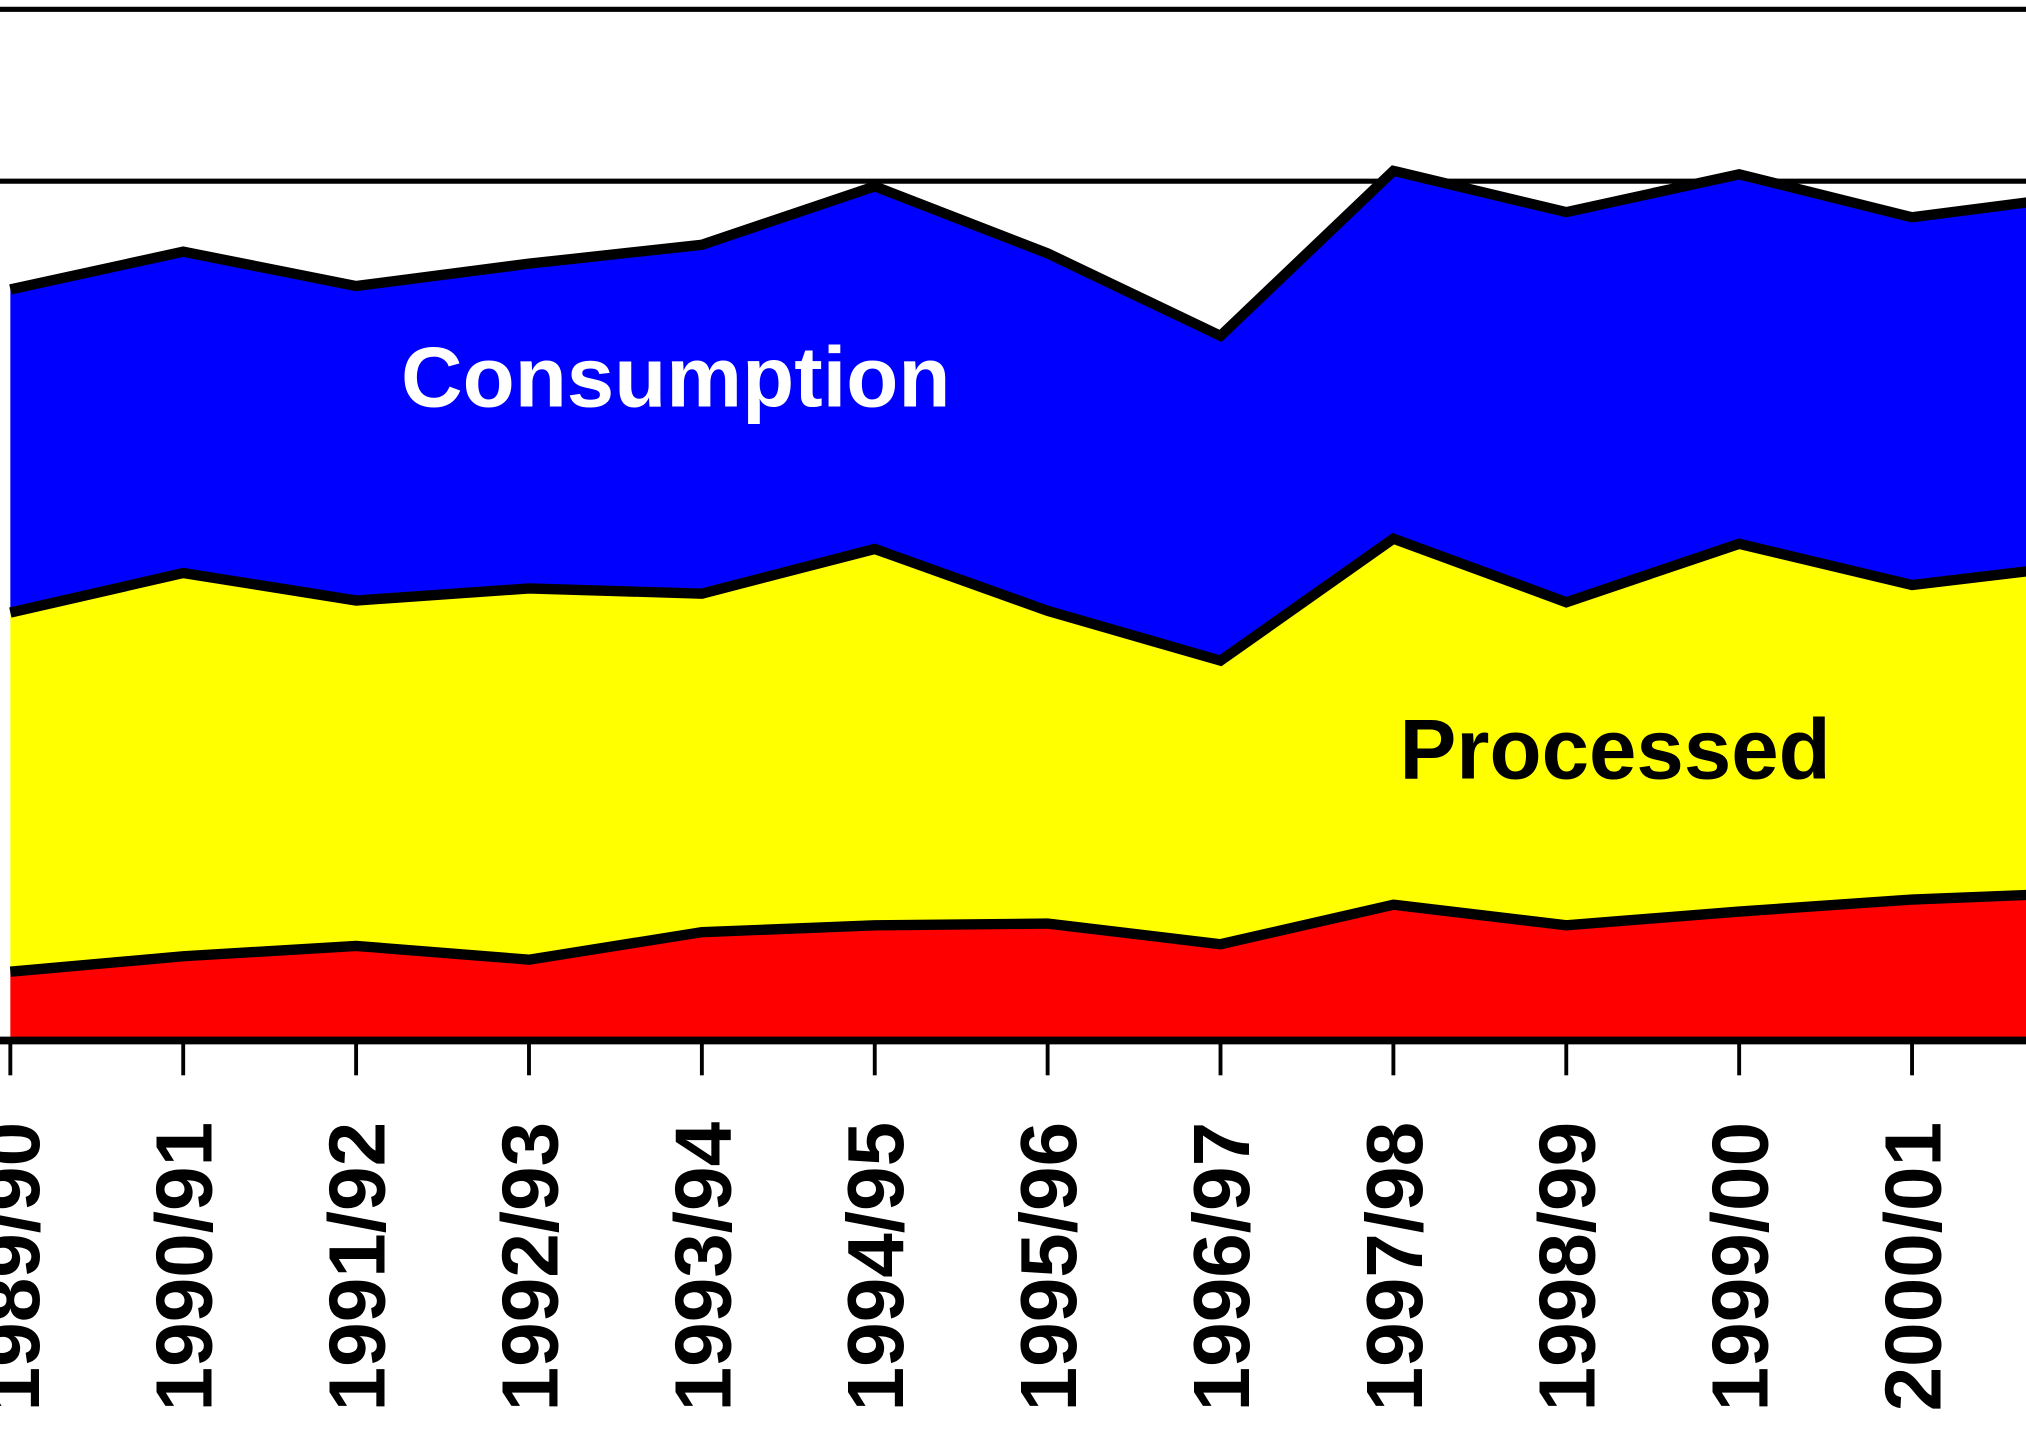 The width and height of the screenshot is (2026, 1440). Describe the element at coordinates (1048, 1267) in the screenshot. I see `x-tick-label: 1995/96` at that location.